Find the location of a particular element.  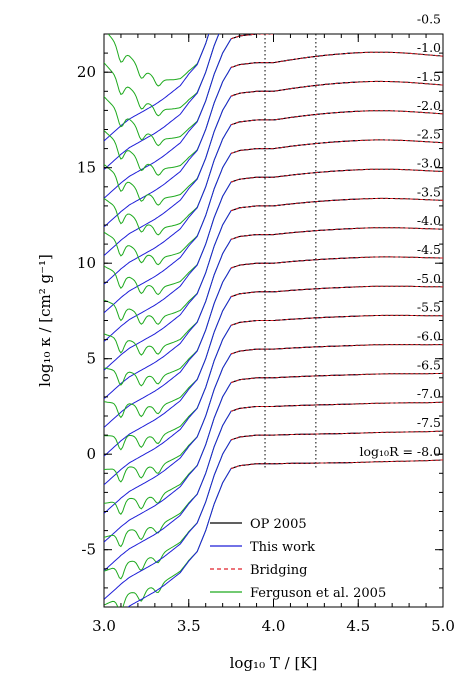

y-tick-label: 20 is located at coordinates (86, 72).